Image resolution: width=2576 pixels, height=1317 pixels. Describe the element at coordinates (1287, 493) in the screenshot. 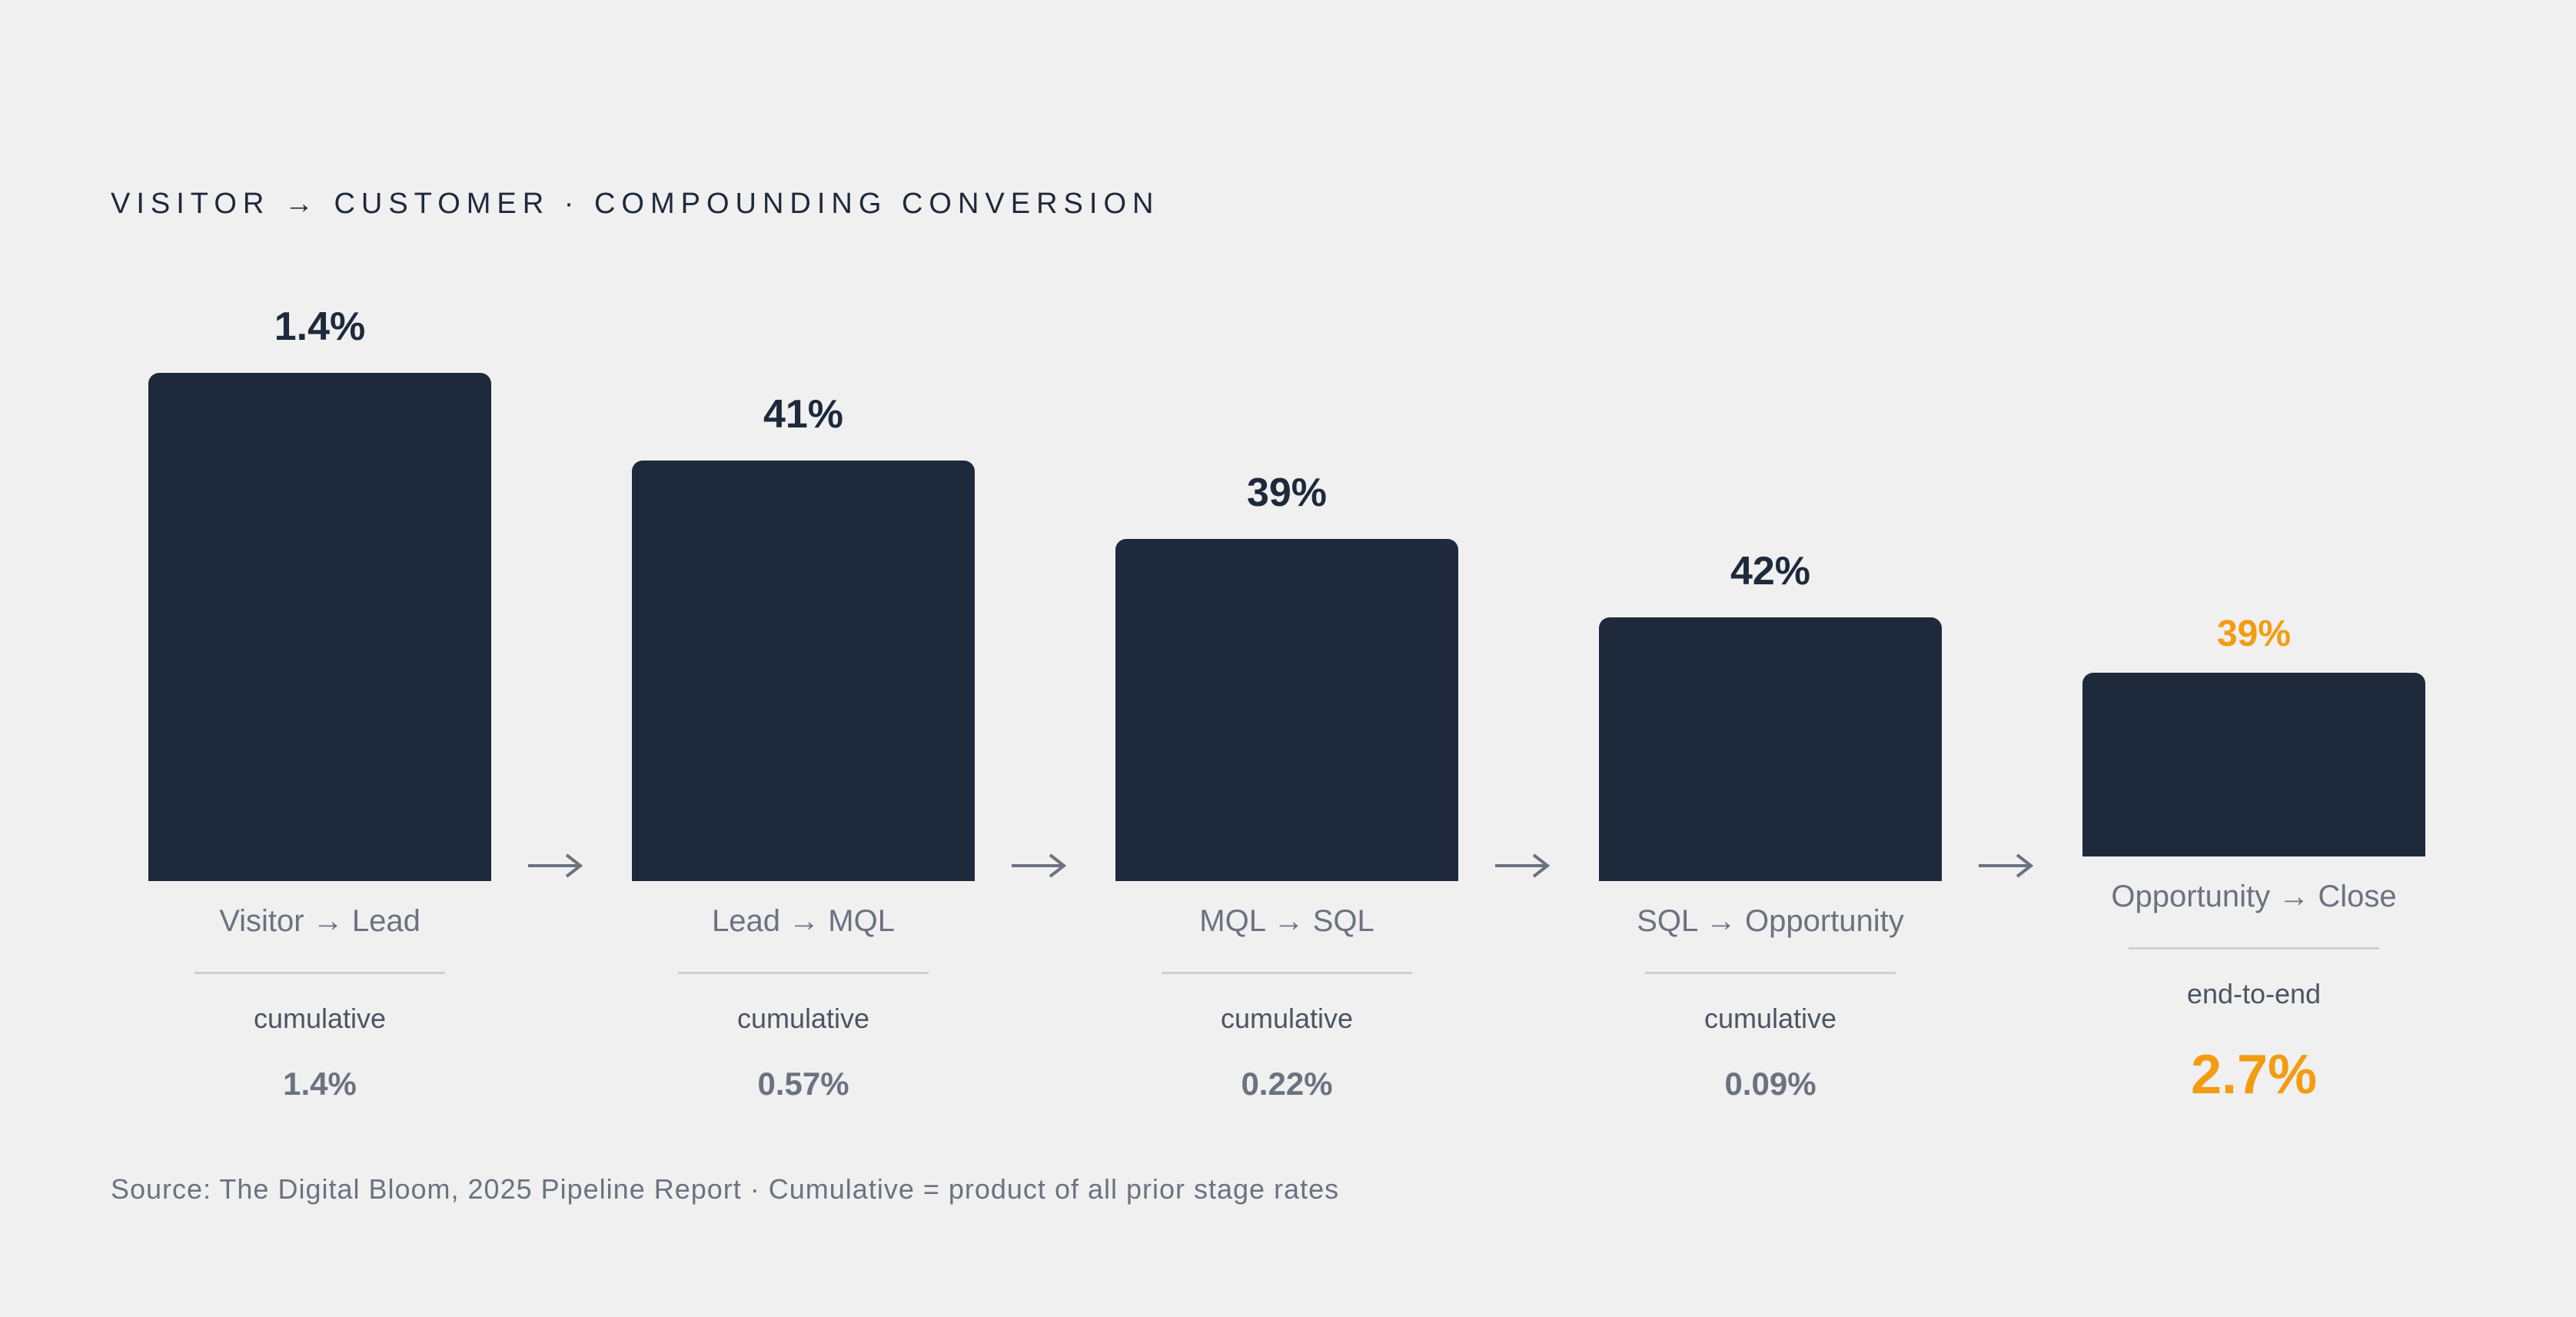

I see `data-label-3: 39%` at that location.